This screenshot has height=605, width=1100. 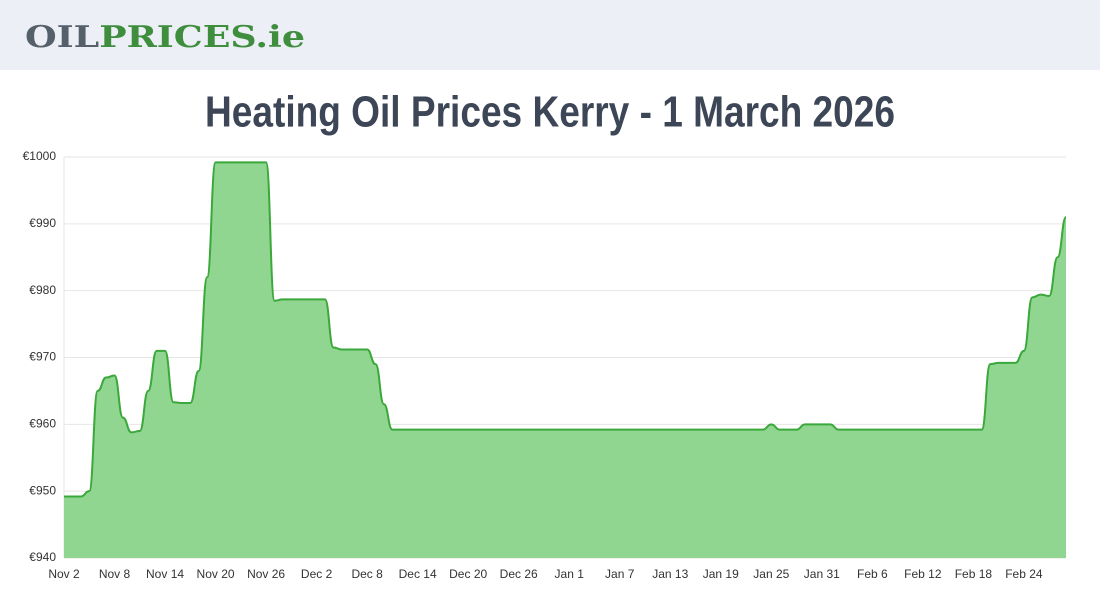 What do you see at coordinates (40, 156) in the screenshot?
I see `y-tick-label: €1000` at bounding box center [40, 156].